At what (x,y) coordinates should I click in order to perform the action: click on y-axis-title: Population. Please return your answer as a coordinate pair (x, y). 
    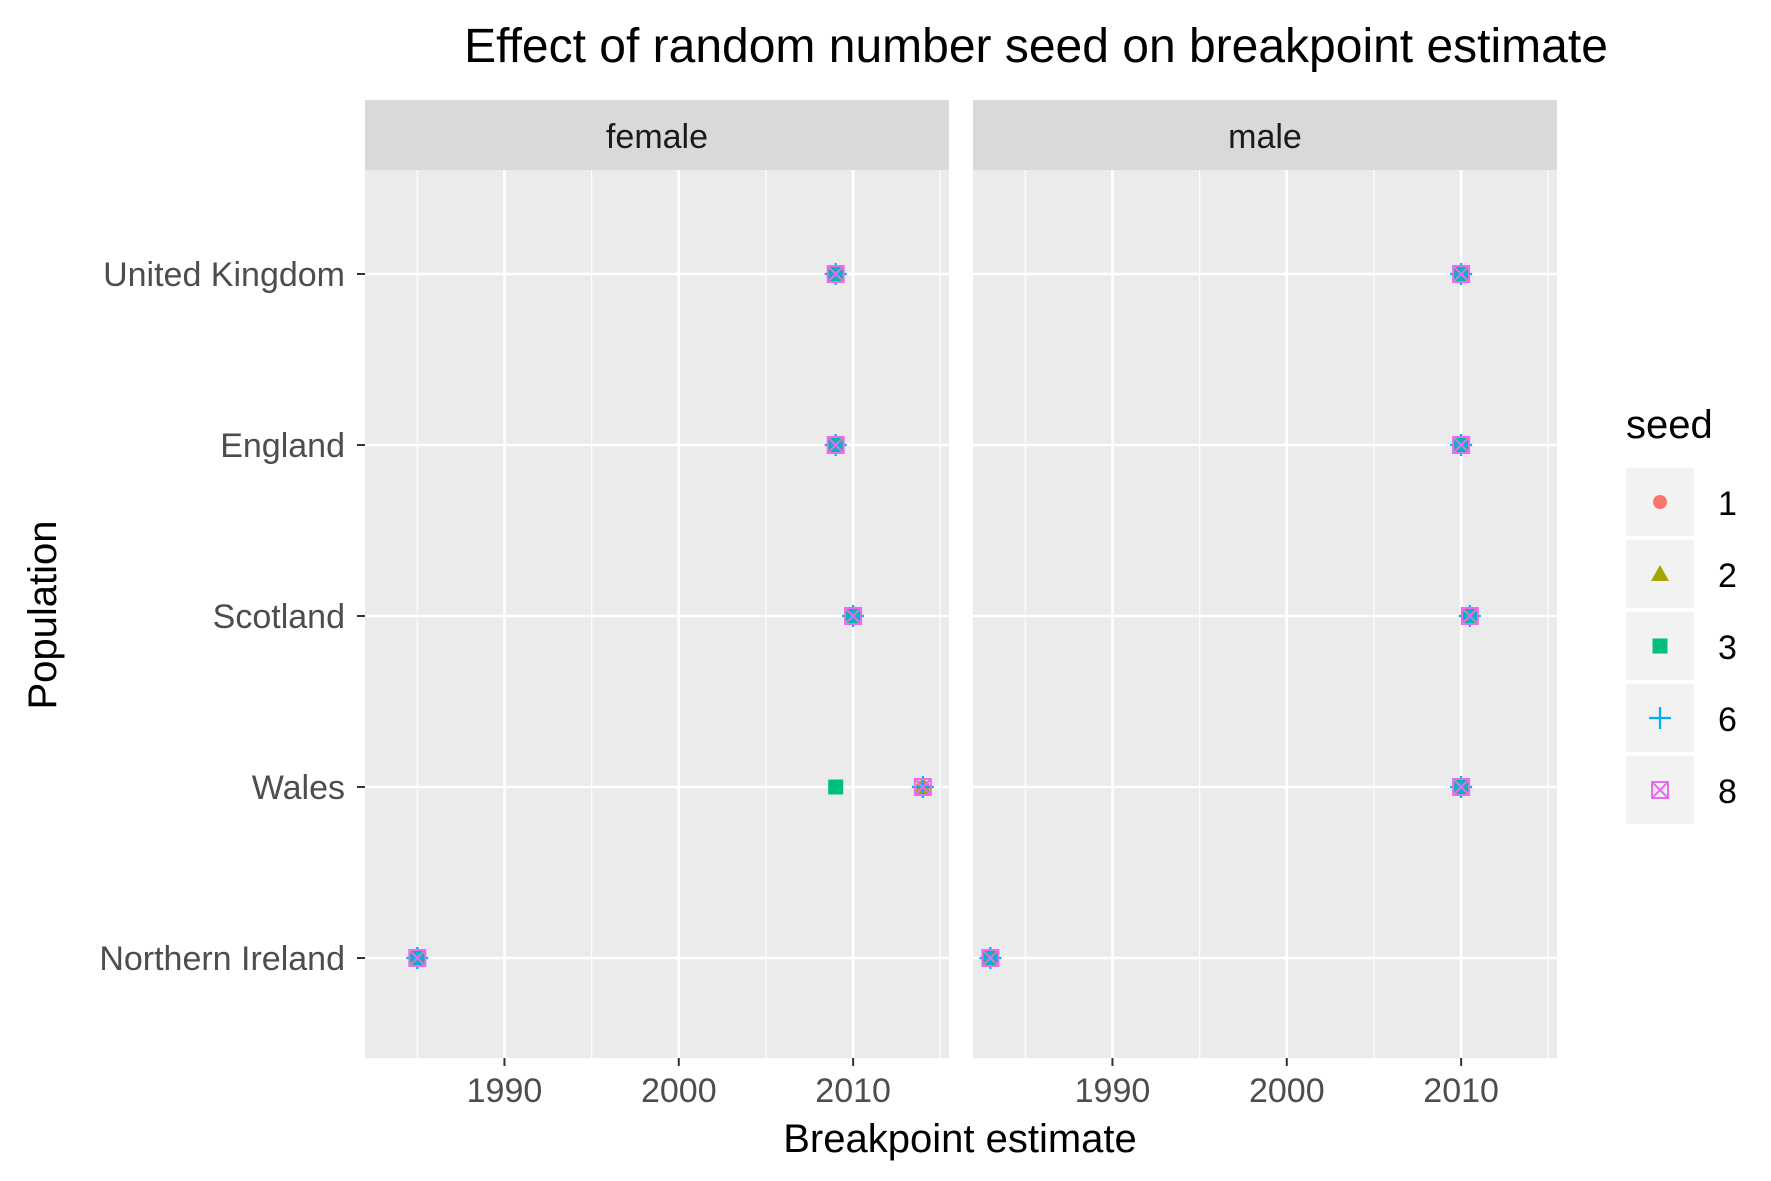
    Looking at the image, I should click on (43, 614).